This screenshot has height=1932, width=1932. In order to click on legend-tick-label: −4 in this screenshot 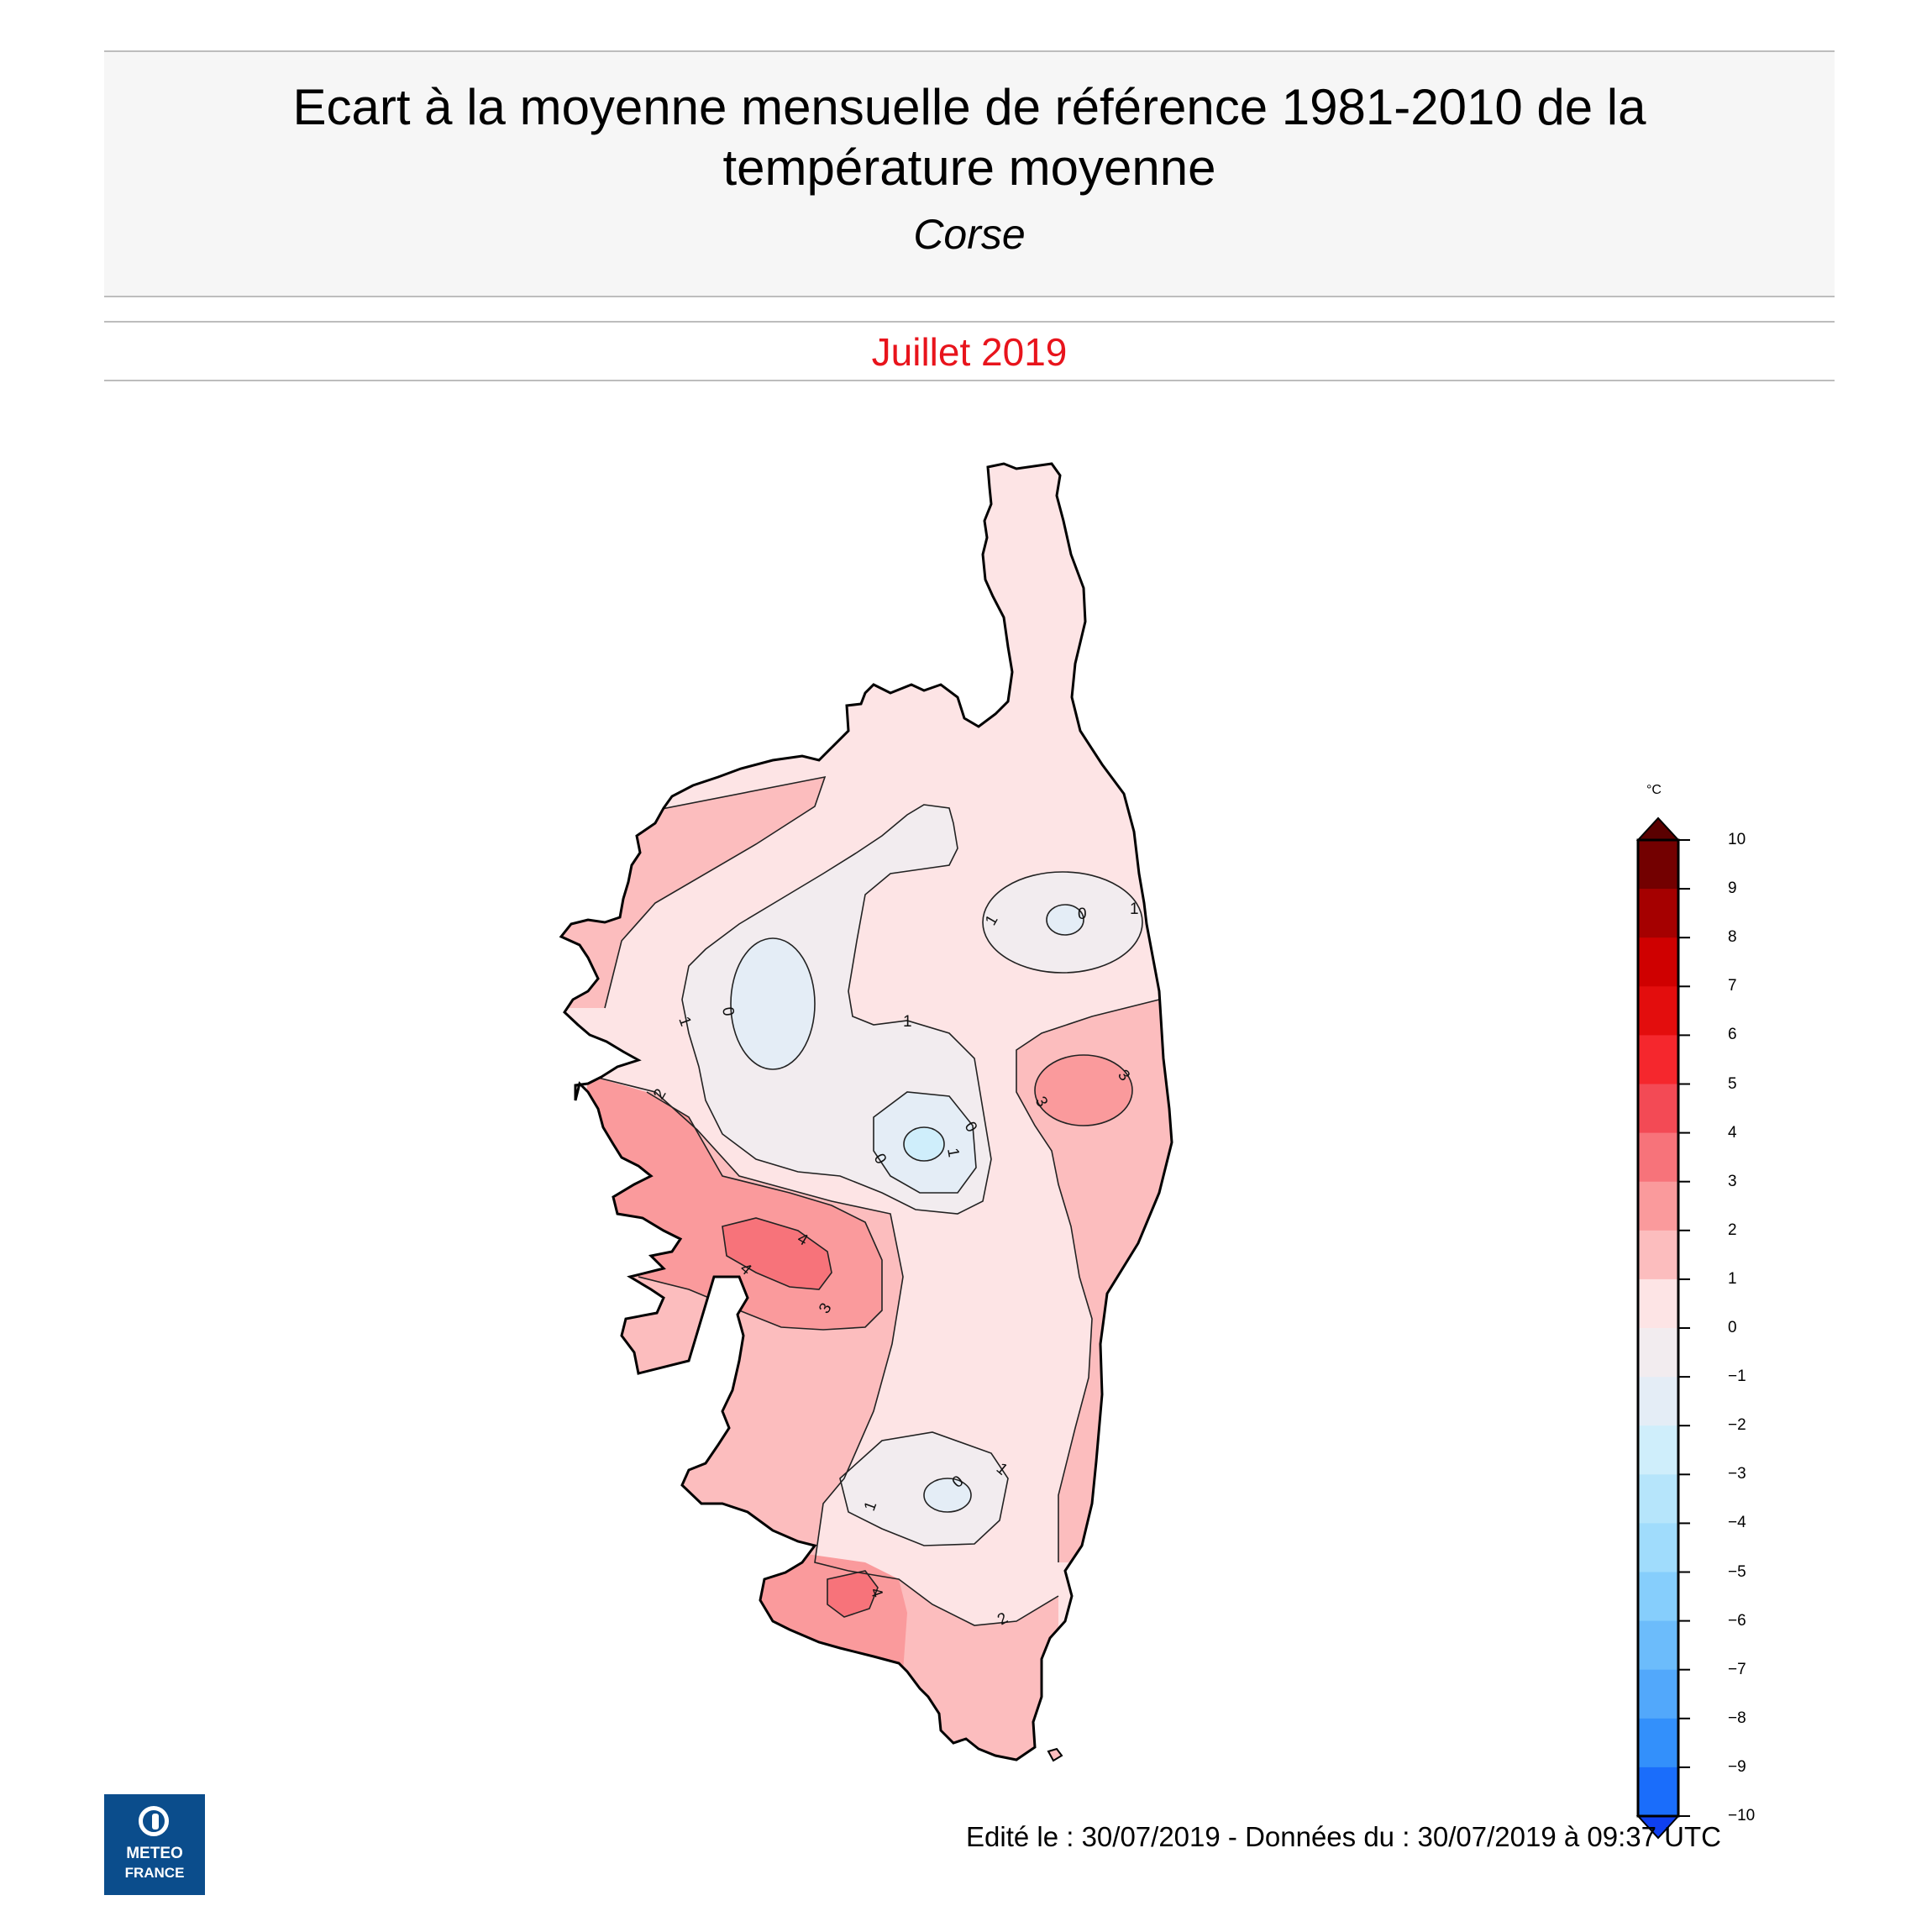, I will do `click(1737, 1523)`.